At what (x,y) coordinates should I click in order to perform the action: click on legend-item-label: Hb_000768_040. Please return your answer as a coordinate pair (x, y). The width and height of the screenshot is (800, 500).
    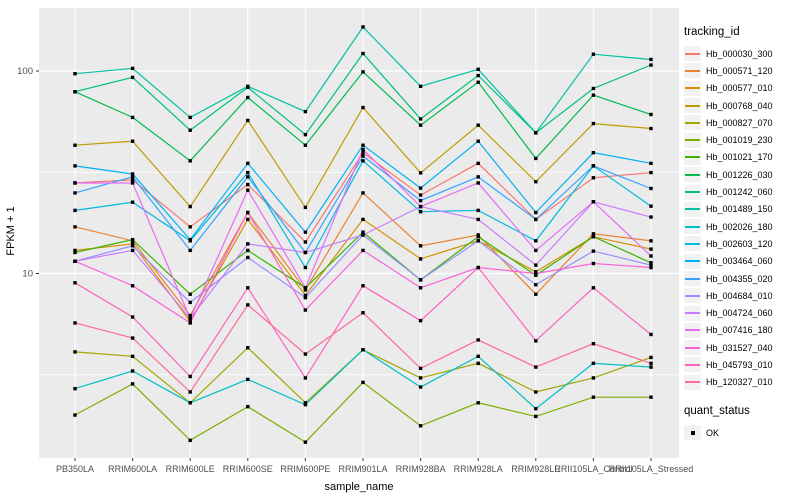
    Looking at the image, I should click on (739, 105).